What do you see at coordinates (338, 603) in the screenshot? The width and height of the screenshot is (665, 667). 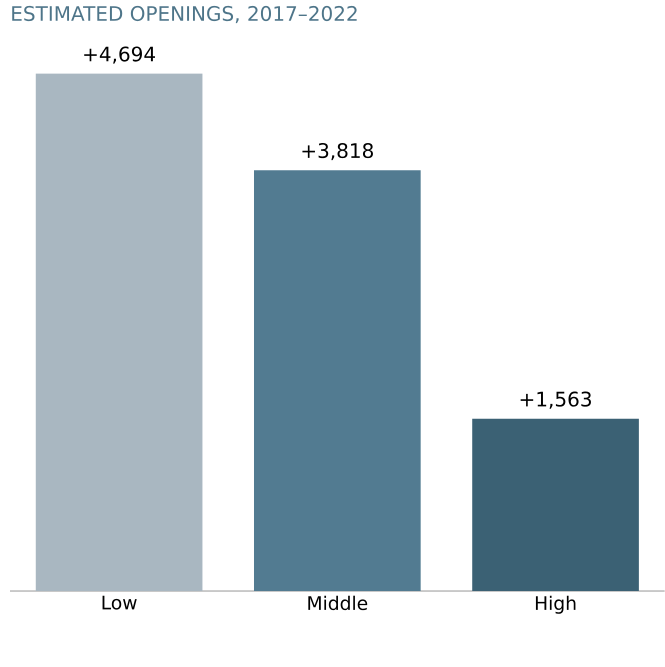 I see `x-tick-label: Middle` at bounding box center [338, 603].